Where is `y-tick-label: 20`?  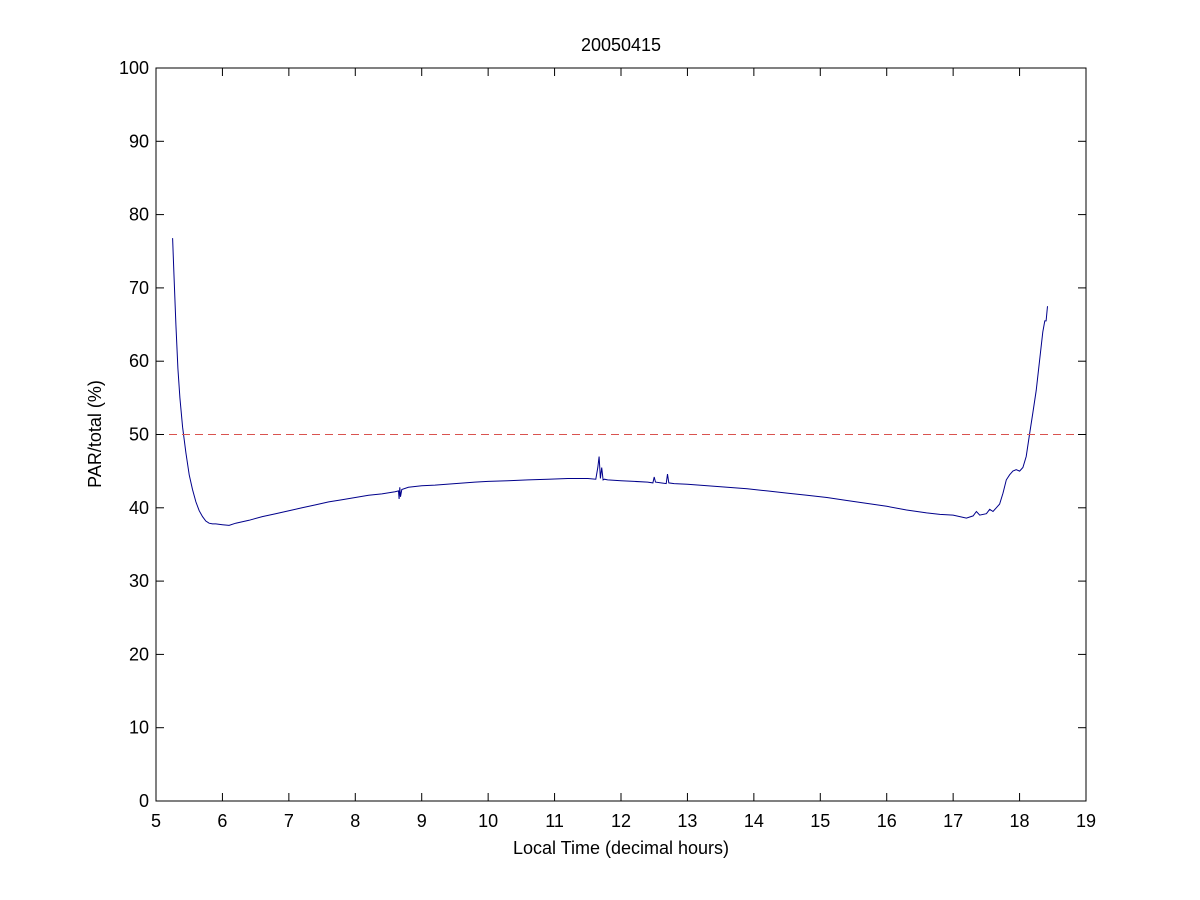
y-tick-label: 20 is located at coordinates (139, 654).